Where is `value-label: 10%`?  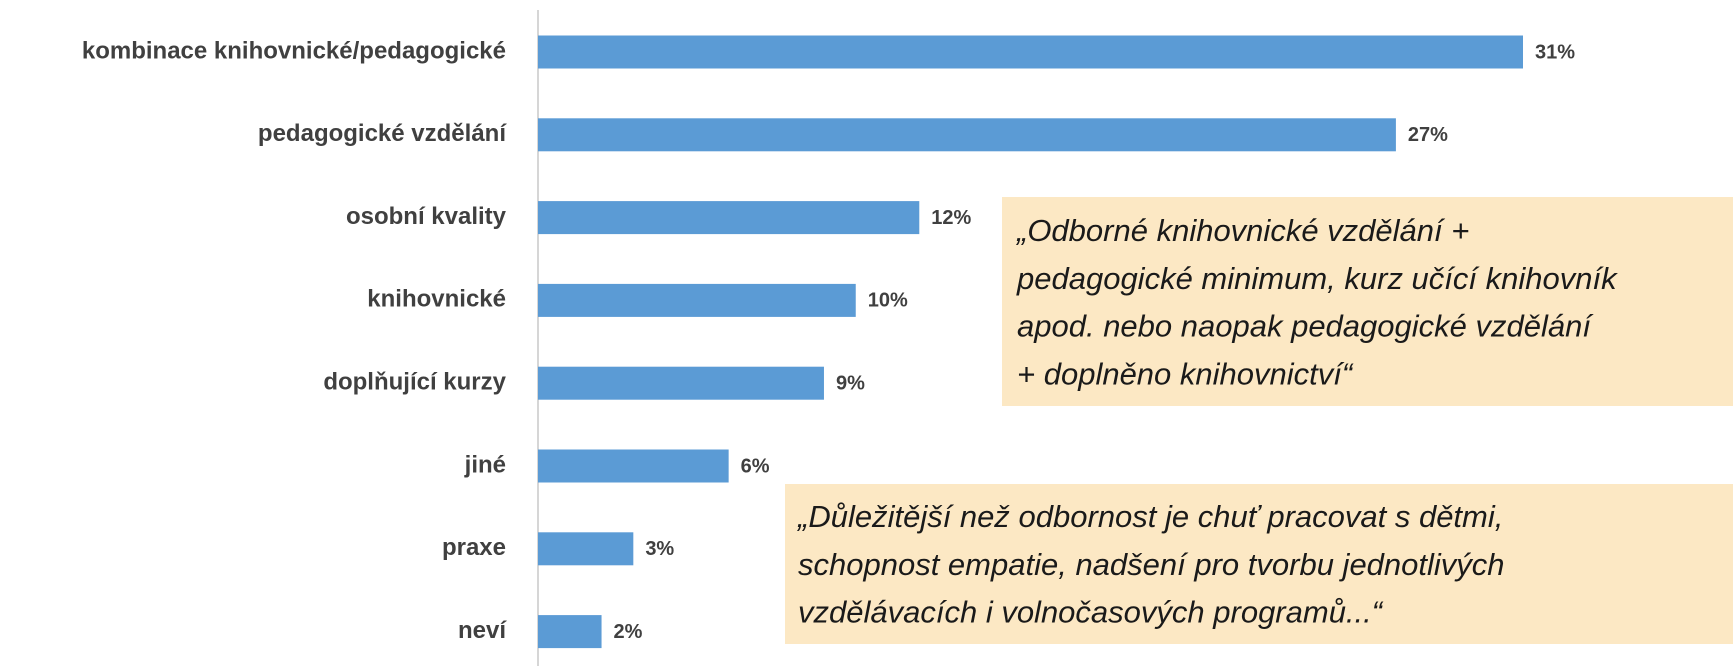 value-label: 10% is located at coordinates (888, 301).